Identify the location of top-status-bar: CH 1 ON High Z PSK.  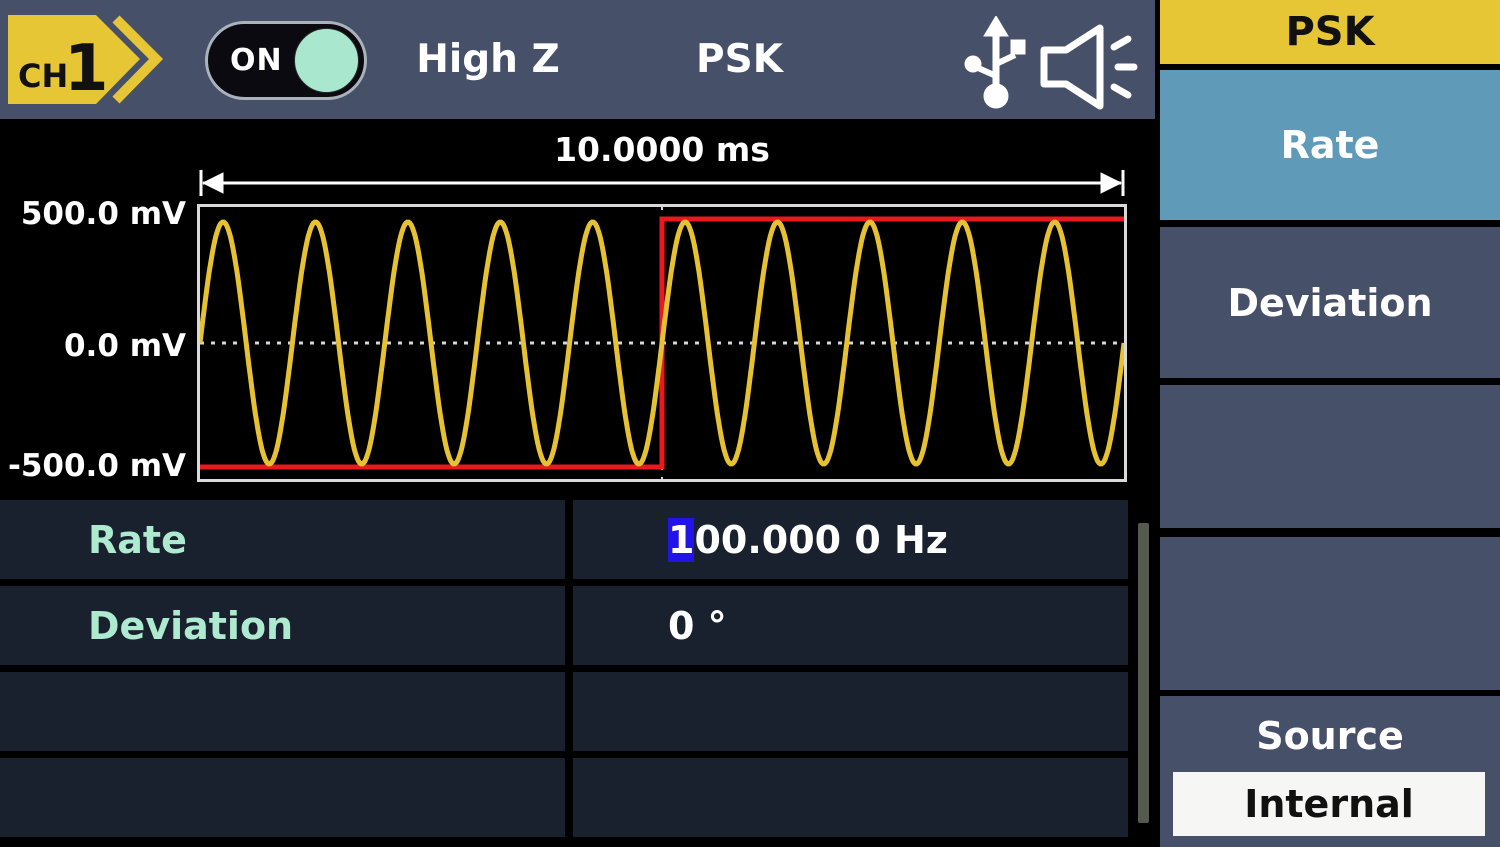
(577, 59).